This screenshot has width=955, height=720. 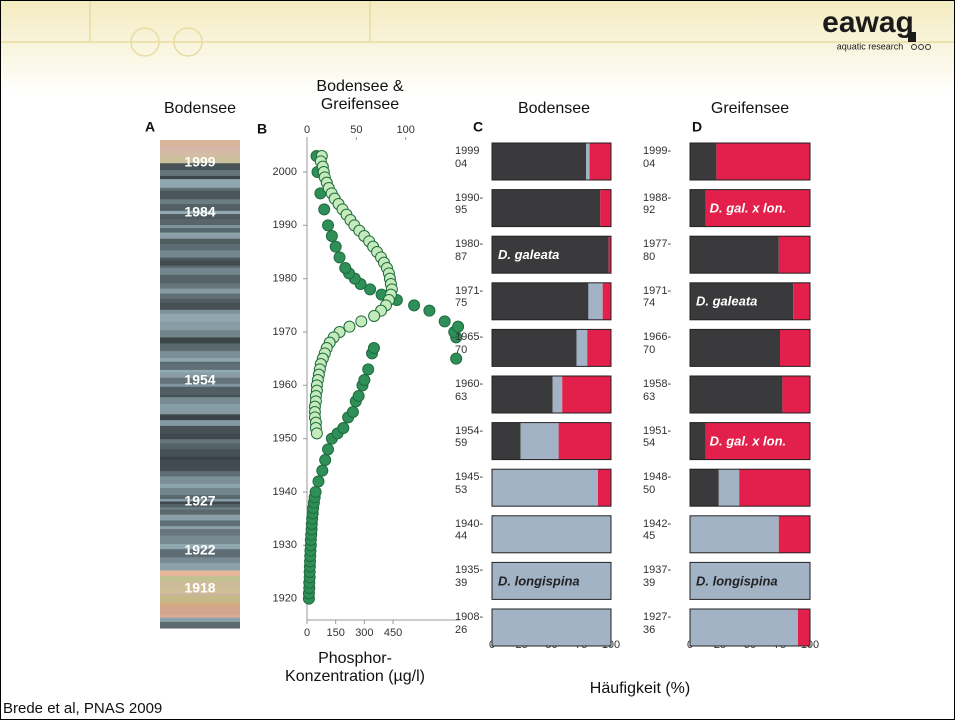 What do you see at coordinates (467, 157) in the screenshot?
I see `category-label: 1999 04` at bounding box center [467, 157].